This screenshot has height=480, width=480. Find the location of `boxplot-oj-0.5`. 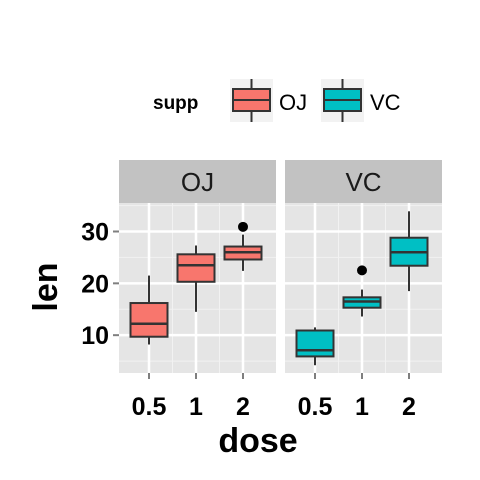

boxplot-oj-0.5 is located at coordinates (149, 310).